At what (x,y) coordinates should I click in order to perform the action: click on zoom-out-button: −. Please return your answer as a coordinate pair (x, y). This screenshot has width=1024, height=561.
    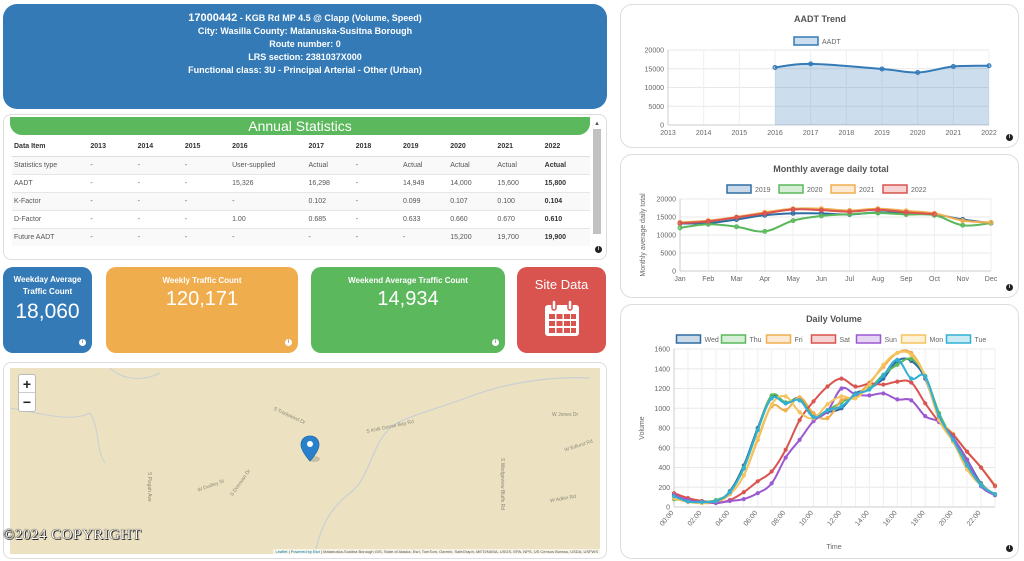
    Looking at the image, I should click on (27, 402).